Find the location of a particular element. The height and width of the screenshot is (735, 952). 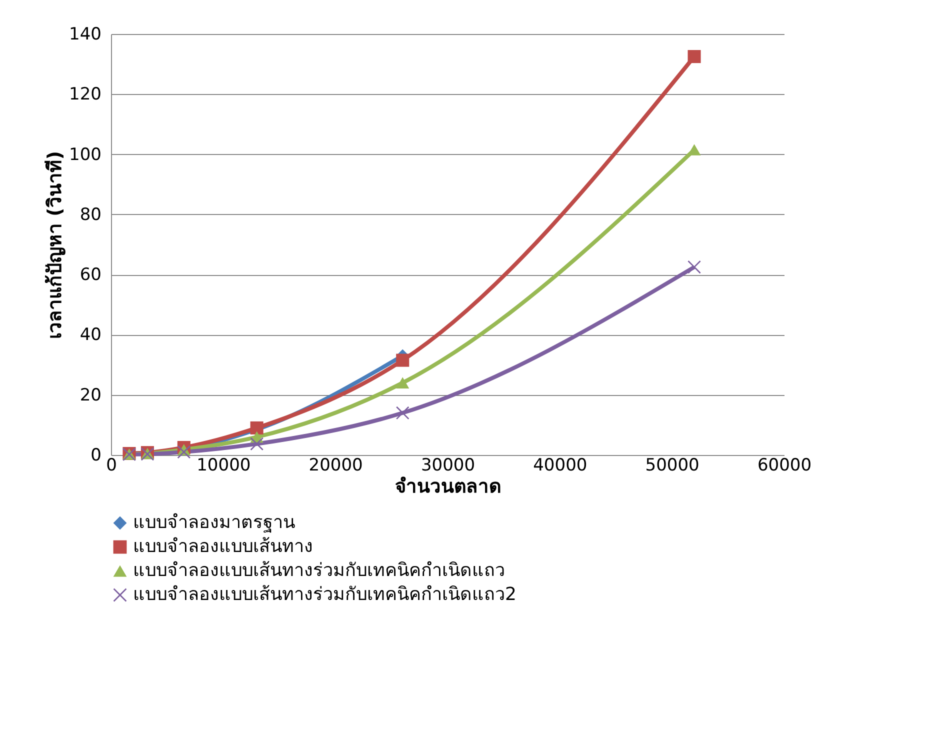

legend-label: แบบจำลองแบบเส้นทางร่วมกับเทคนิคกำเนิดแถว is located at coordinates (319, 570).